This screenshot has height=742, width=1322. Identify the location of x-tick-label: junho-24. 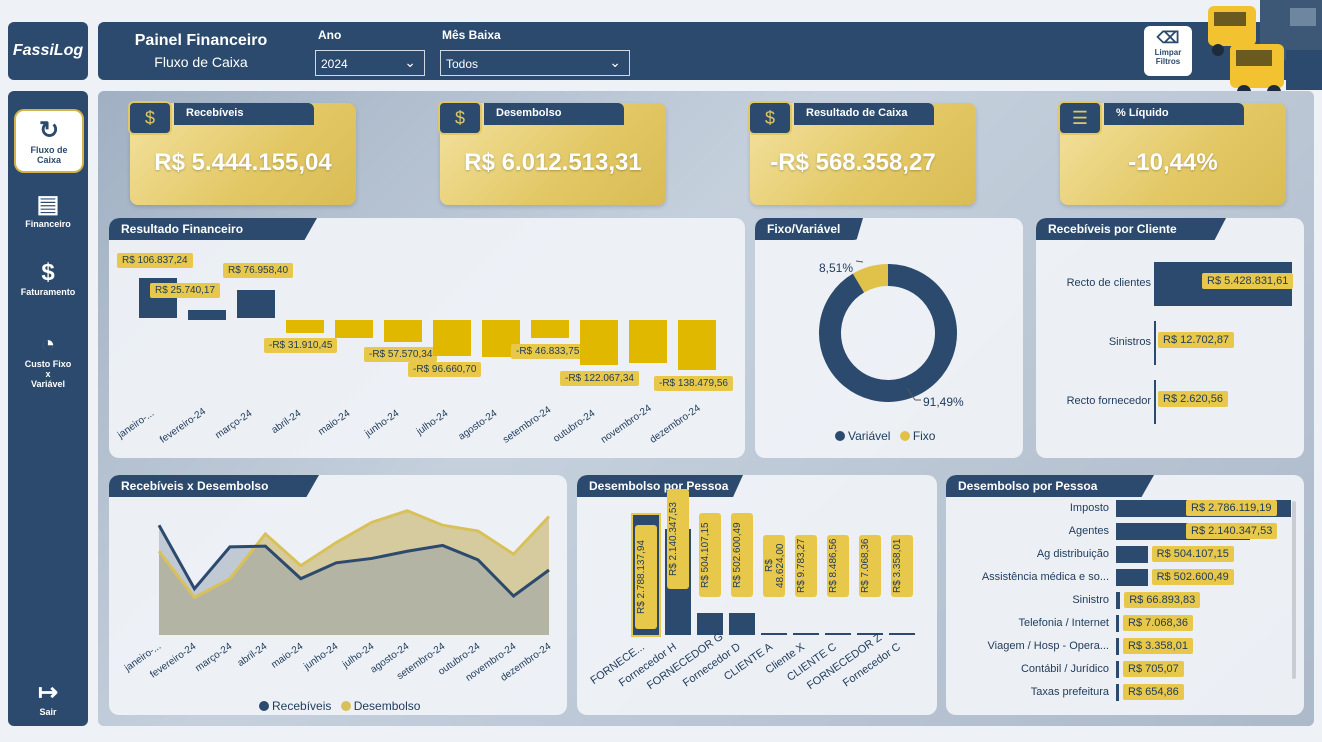
(382, 424).